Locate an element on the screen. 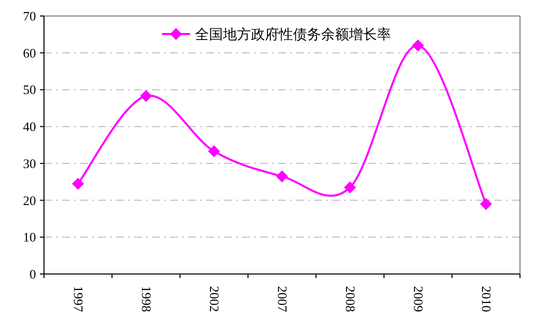  legend-label: 全国地方政府性债务余额增长率 is located at coordinates (293, 35).